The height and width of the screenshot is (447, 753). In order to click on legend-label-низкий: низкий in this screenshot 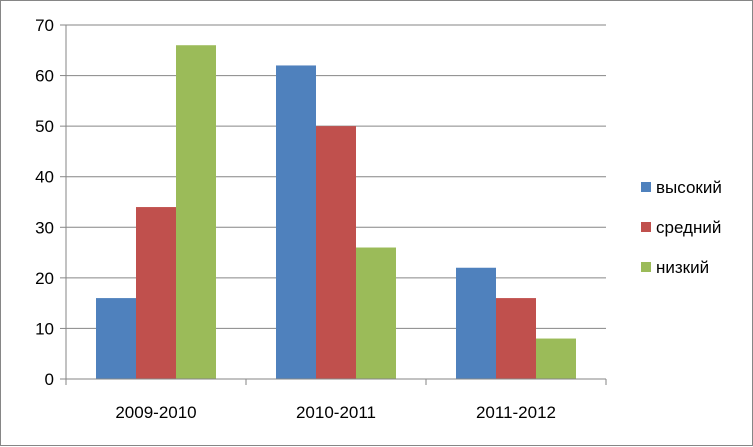, I will do `click(682, 267)`.